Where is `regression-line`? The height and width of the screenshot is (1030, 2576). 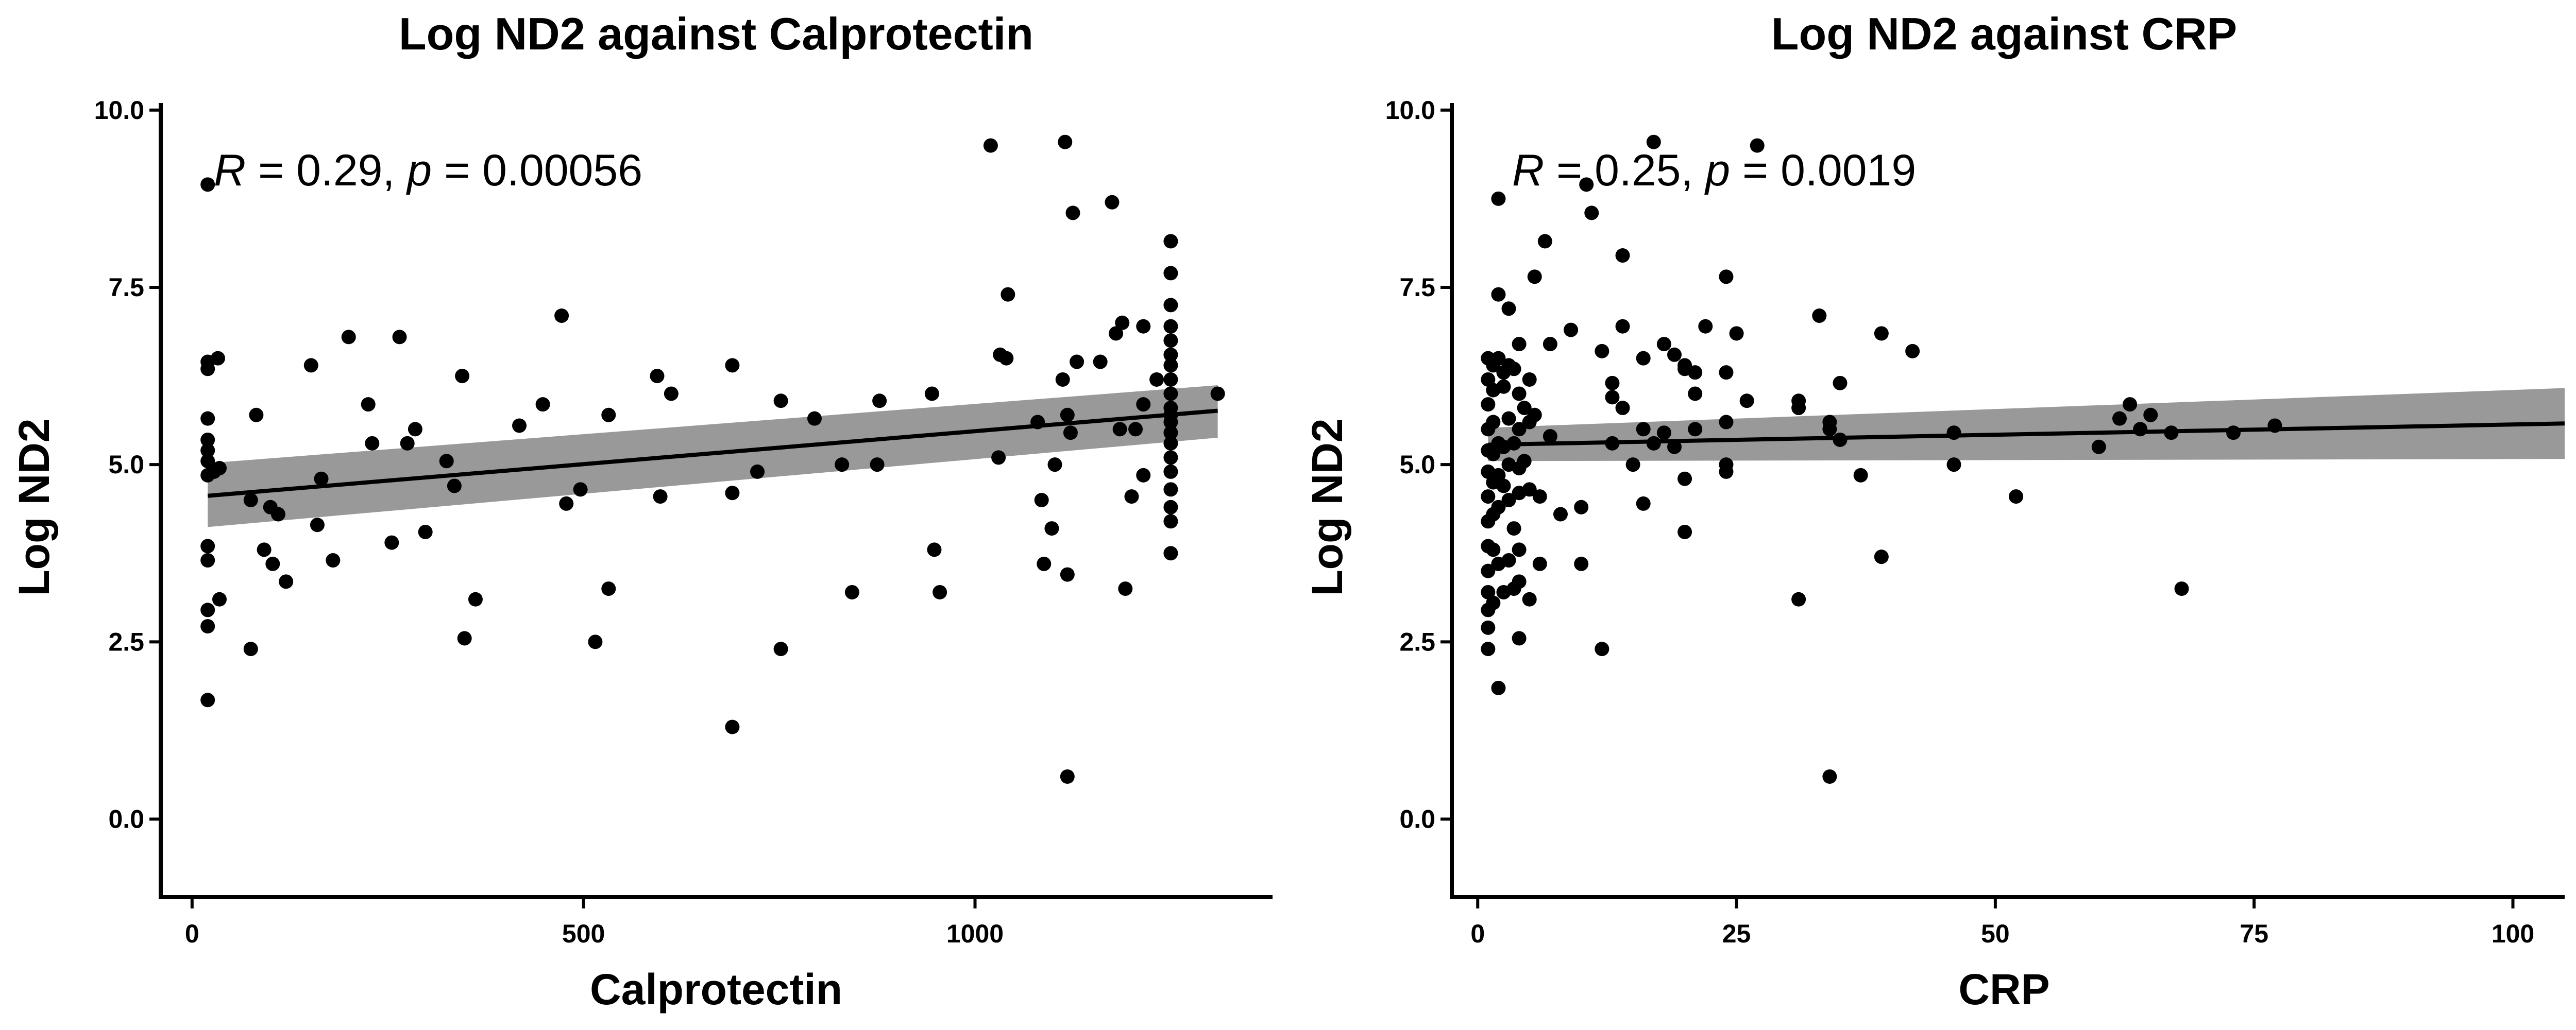 regression-line is located at coordinates (2026, 434).